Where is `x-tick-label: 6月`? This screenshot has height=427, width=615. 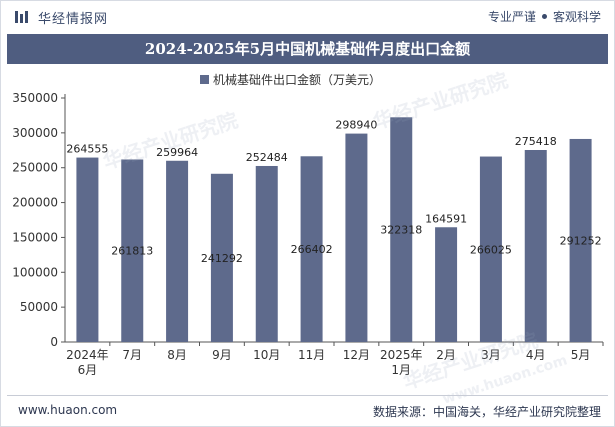 x-tick-label: 6月 is located at coordinates (88, 370).